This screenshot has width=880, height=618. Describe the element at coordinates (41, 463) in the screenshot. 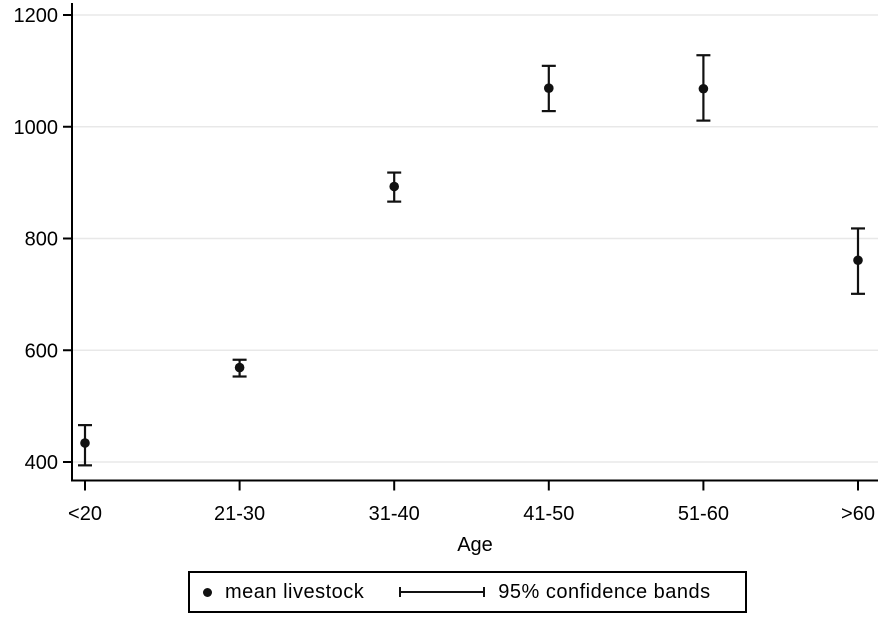

I see `y-tick-label-400: 400` at that location.